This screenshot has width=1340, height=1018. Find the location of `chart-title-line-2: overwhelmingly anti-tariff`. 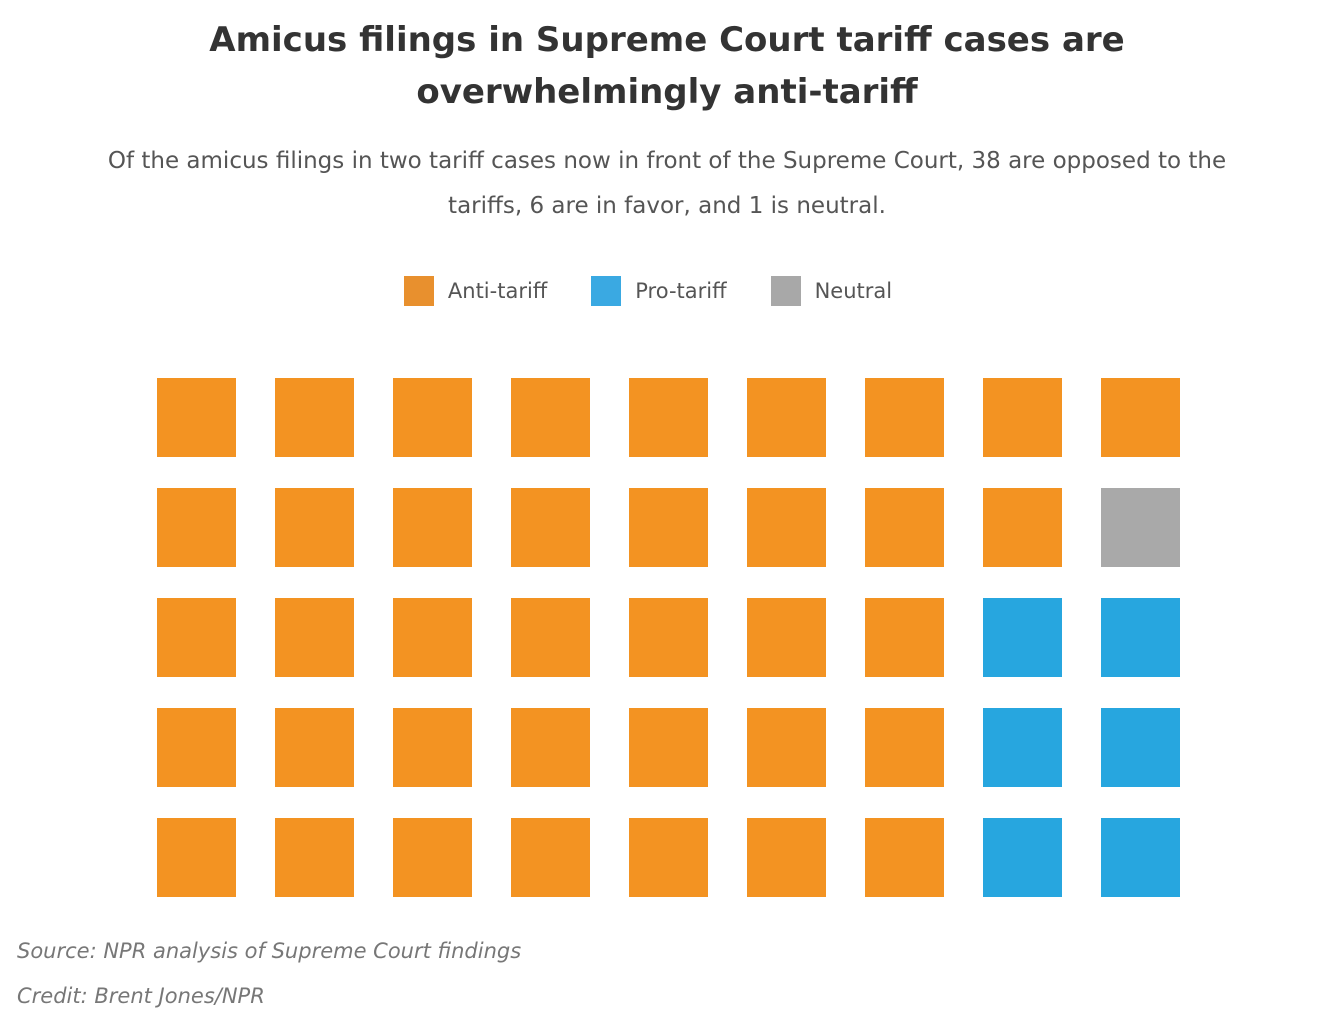

chart-title-line-2: overwhelmingly anti-tariff is located at coordinates (667, 92).